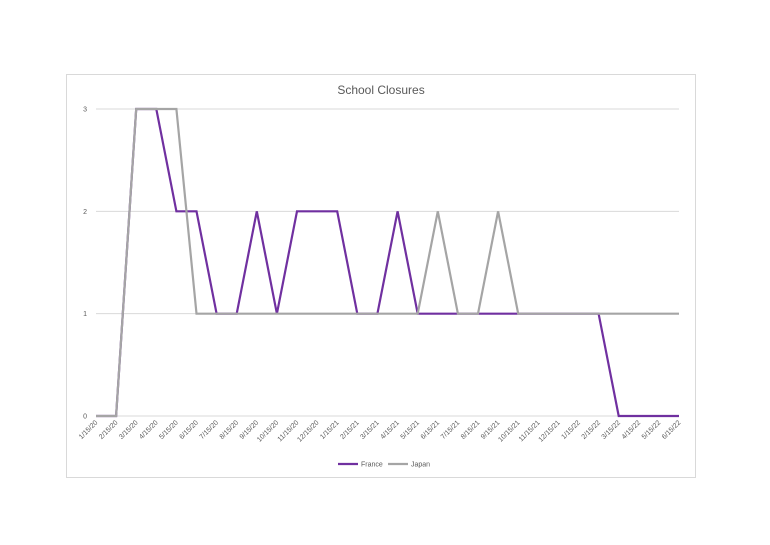 Image resolution: width=770 pixels, height=545 pixels. What do you see at coordinates (149, 430) in the screenshot?
I see `x-tick-label: 4/15/20` at bounding box center [149, 430].